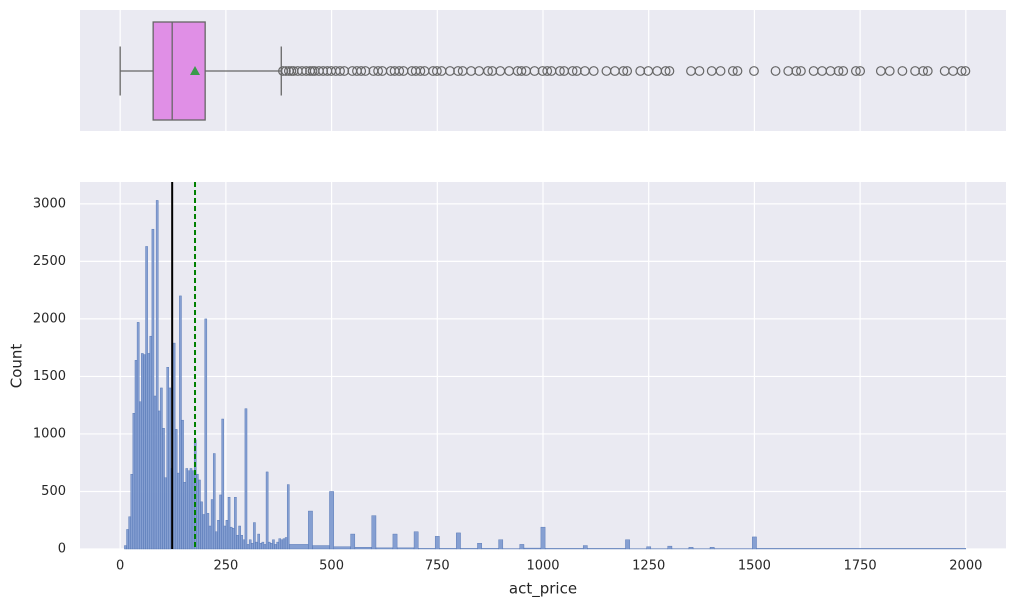 This screenshot has width=1017, height=611. Describe the element at coordinates (49, 318) in the screenshot. I see `y-tick-label: 2000` at that location.